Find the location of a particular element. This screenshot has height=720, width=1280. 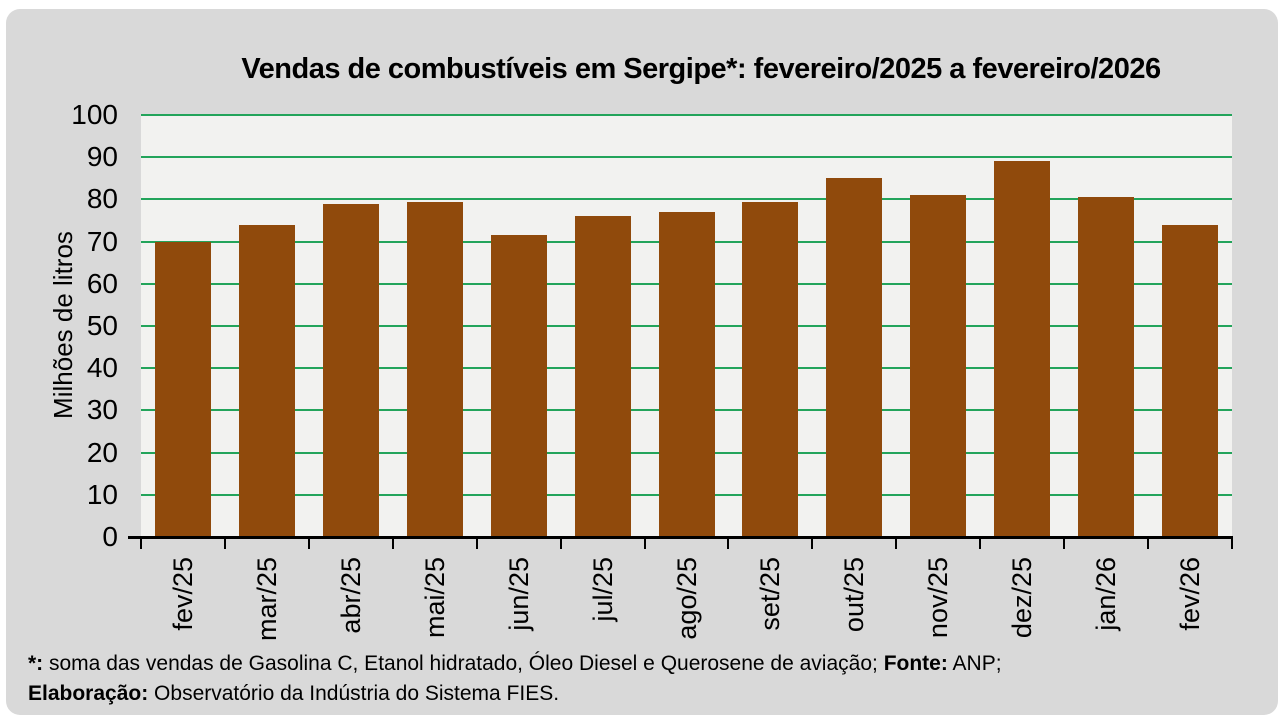

x-tick-label: set/25 is located at coordinates (770, 594).